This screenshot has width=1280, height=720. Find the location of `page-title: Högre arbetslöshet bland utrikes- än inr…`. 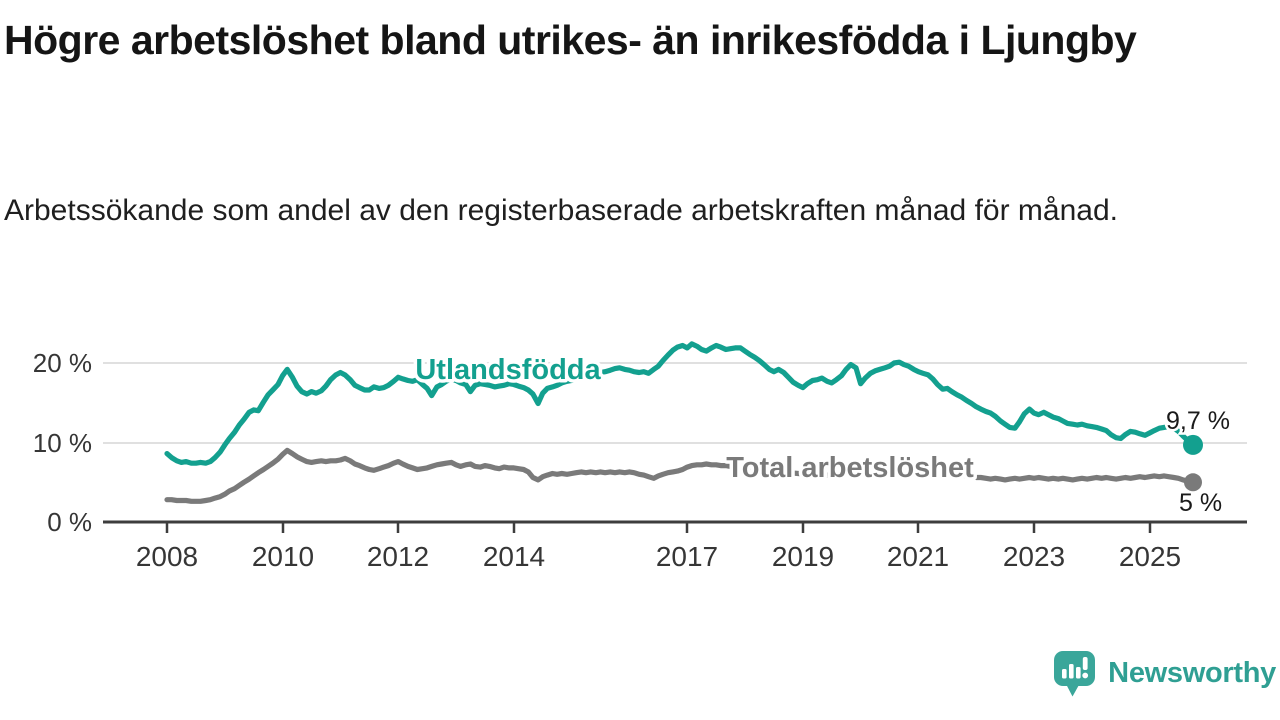

page-title: Högre arbetslöshet bland utrikes- än inr… is located at coordinates (570, 40).